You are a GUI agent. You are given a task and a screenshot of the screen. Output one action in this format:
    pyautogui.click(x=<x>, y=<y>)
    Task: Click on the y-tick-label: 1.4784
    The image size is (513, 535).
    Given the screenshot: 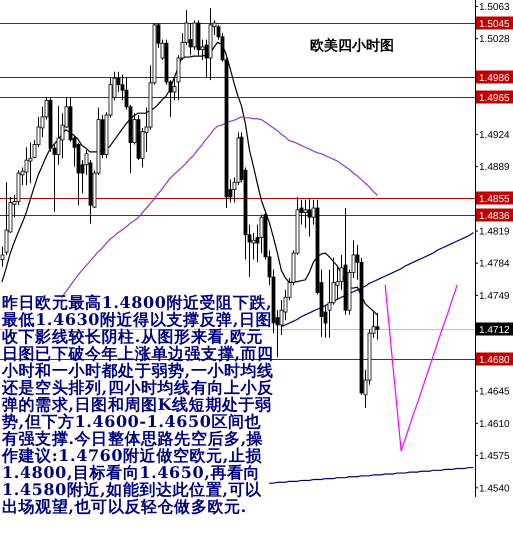 What is the action you would take?
    pyautogui.click(x=494, y=264)
    